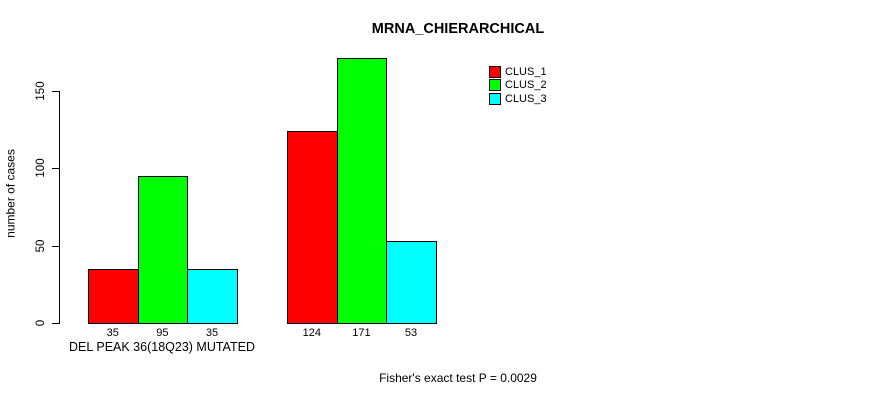 The width and height of the screenshot is (890, 400). What do you see at coordinates (526, 85) in the screenshot?
I see `legend-label: CLUS_2` at bounding box center [526, 85].